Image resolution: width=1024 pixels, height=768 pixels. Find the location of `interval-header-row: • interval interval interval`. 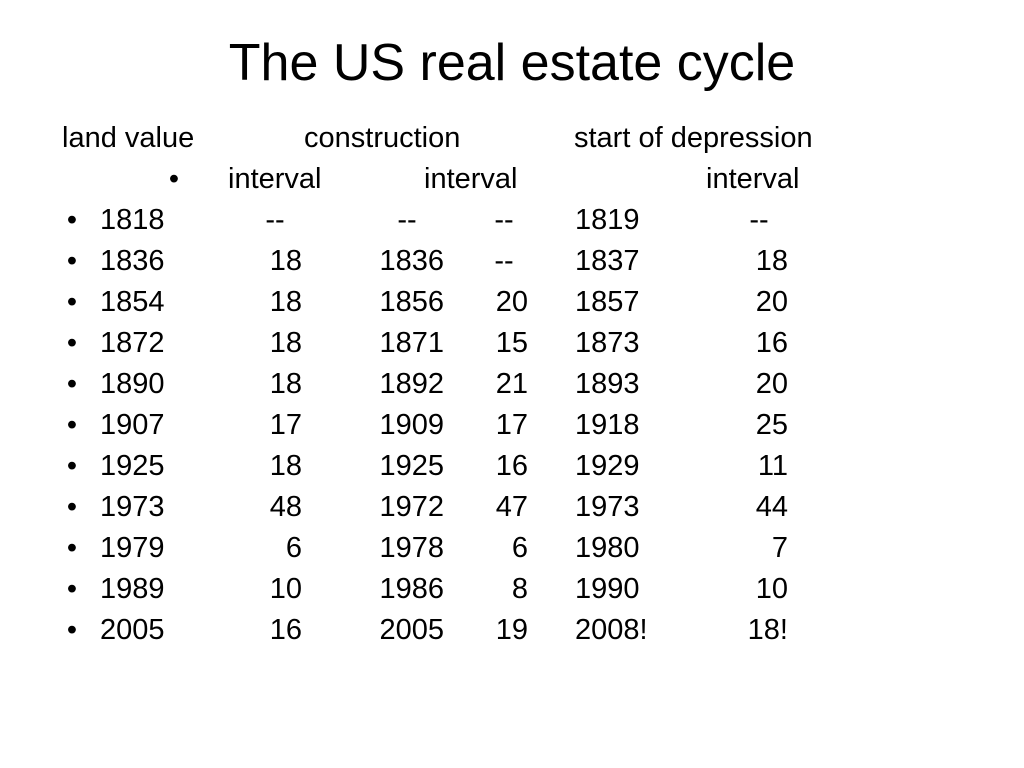

interval-header-row: • interval interval interval is located at coordinates (512, 179).